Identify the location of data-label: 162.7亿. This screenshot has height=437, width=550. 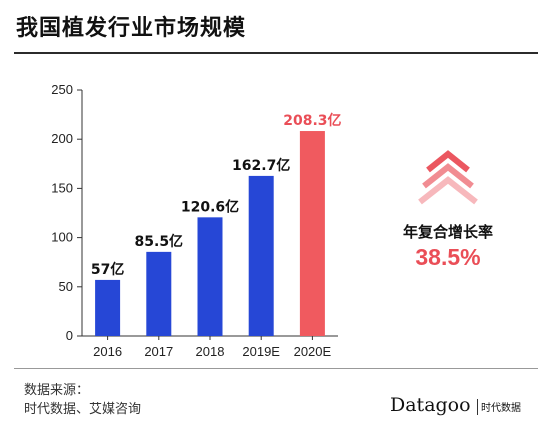
(261, 165).